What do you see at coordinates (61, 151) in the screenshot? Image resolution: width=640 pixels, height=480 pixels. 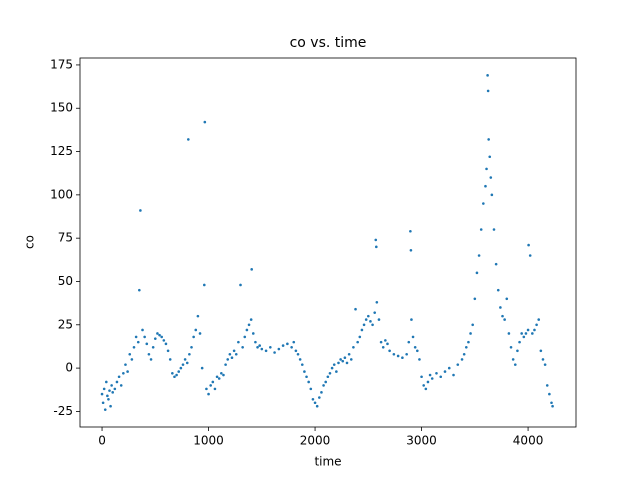 I see `y-tick-label: 125` at bounding box center [61, 151].